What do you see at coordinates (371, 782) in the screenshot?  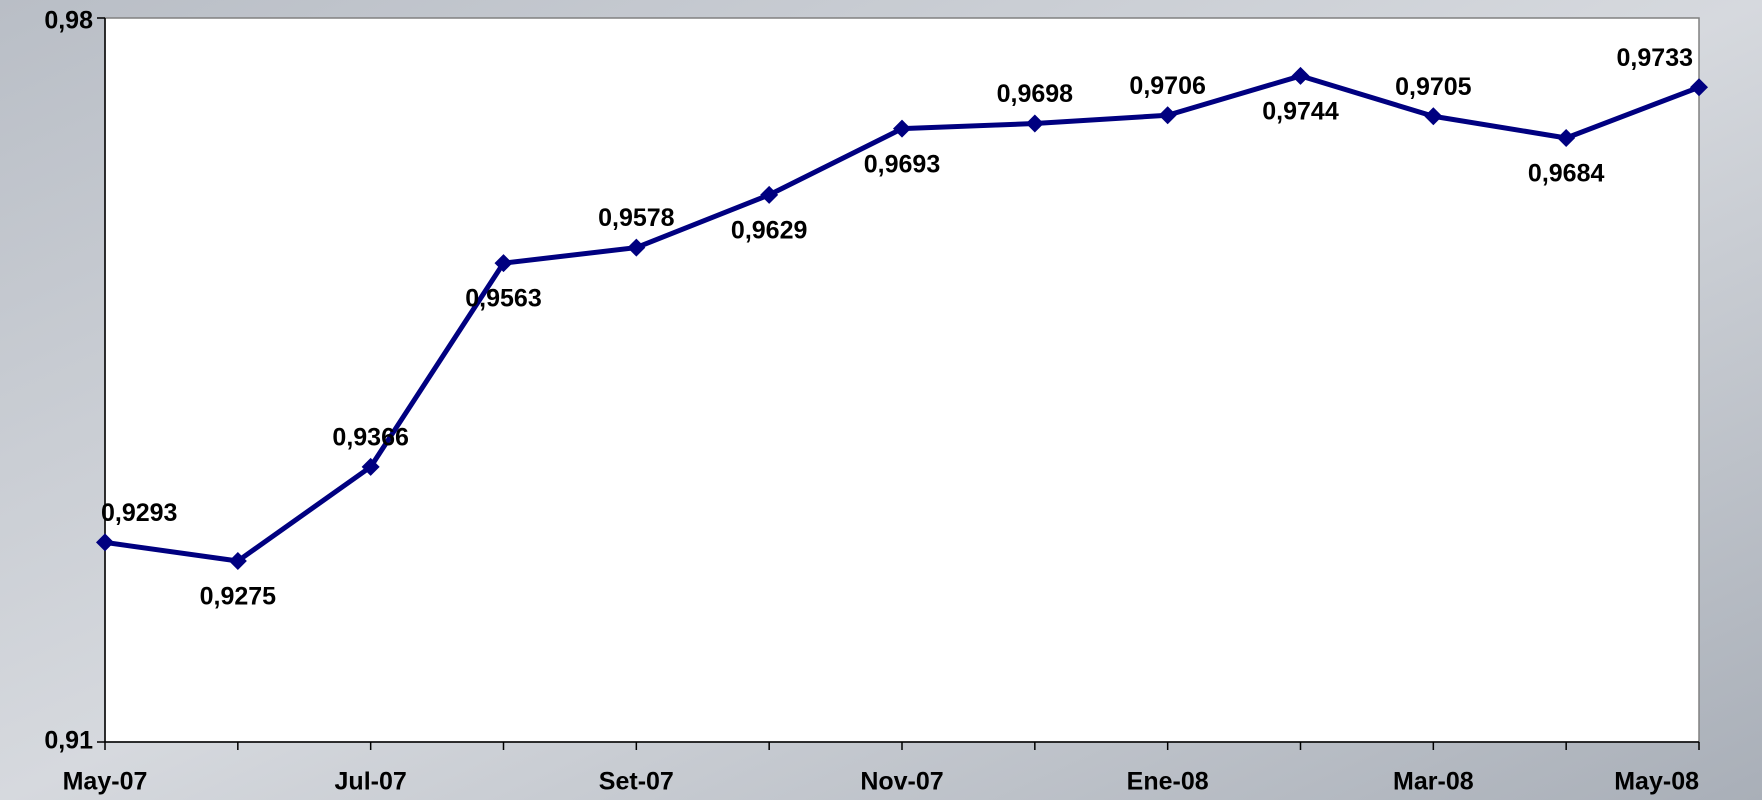 I see `x-tick-label: Jul-07` at bounding box center [371, 782].